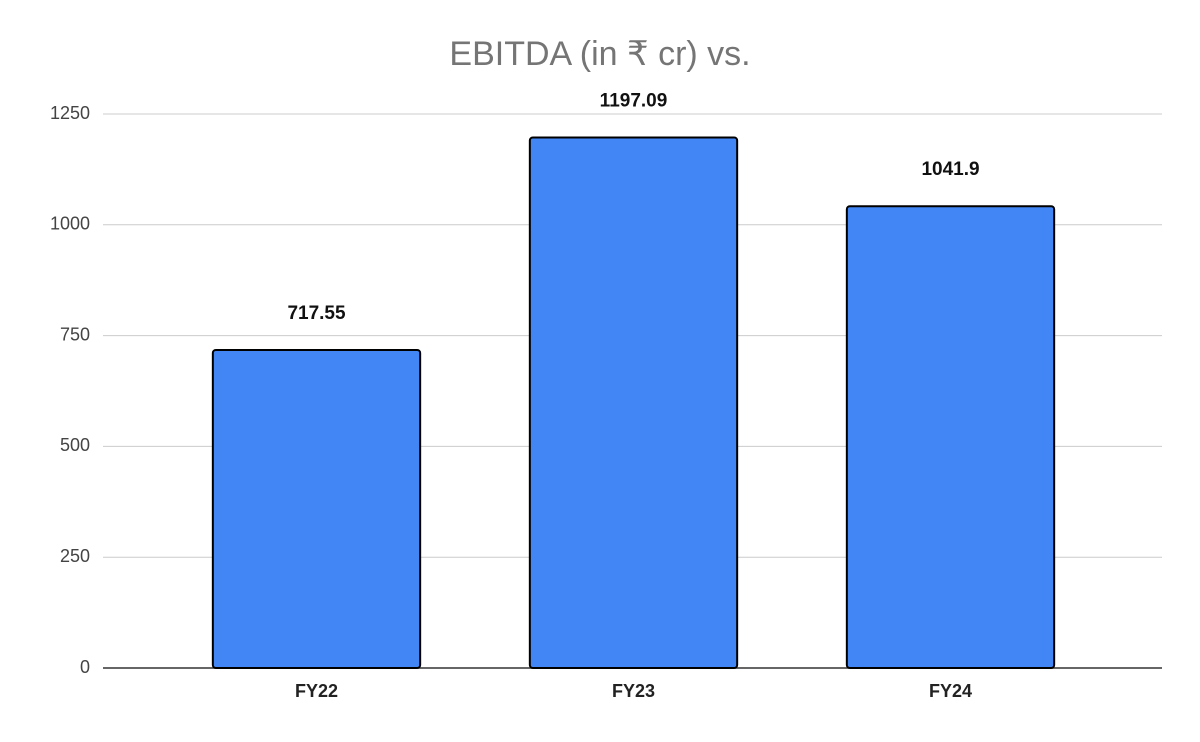 Image resolution: width=1200 pixels, height=742 pixels. What do you see at coordinates (70, 113) in the screenshot?
I see `y-tick-label: 1250` at bounding box center [70, 113].